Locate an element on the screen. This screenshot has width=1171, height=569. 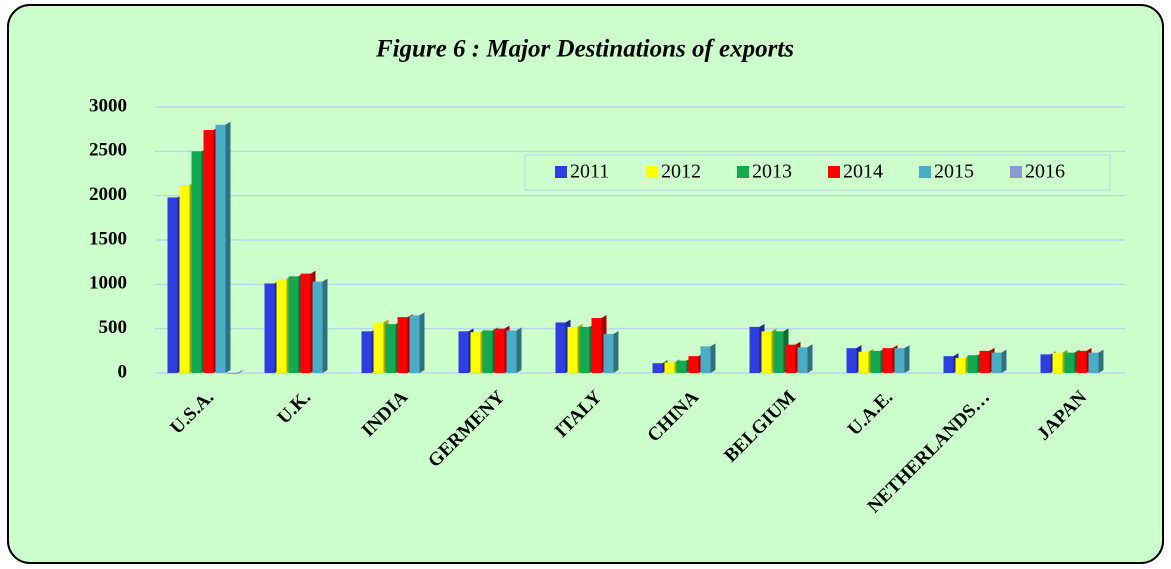
legend-label: 2011 is located at coordinates (589, 172).